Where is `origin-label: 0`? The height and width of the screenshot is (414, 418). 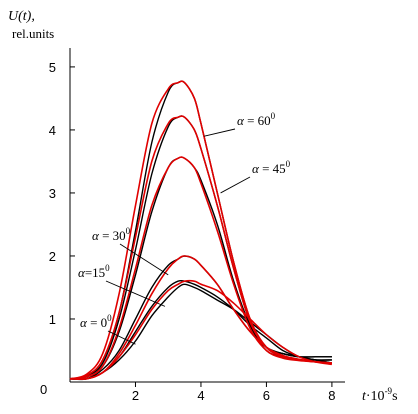 origin-label: 0 is located at coordinates (43, 389).